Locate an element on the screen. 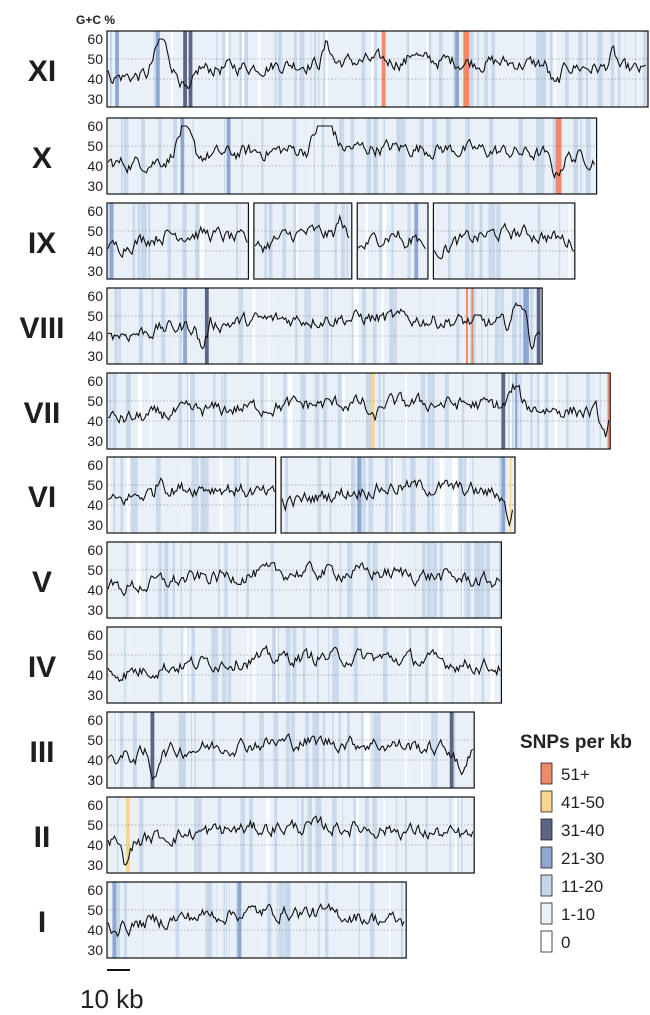 The height and width of the screenshot is (1015, 650). chromosome-viii: VIII 60 50 40 30 is located at coordinates (281, 326).